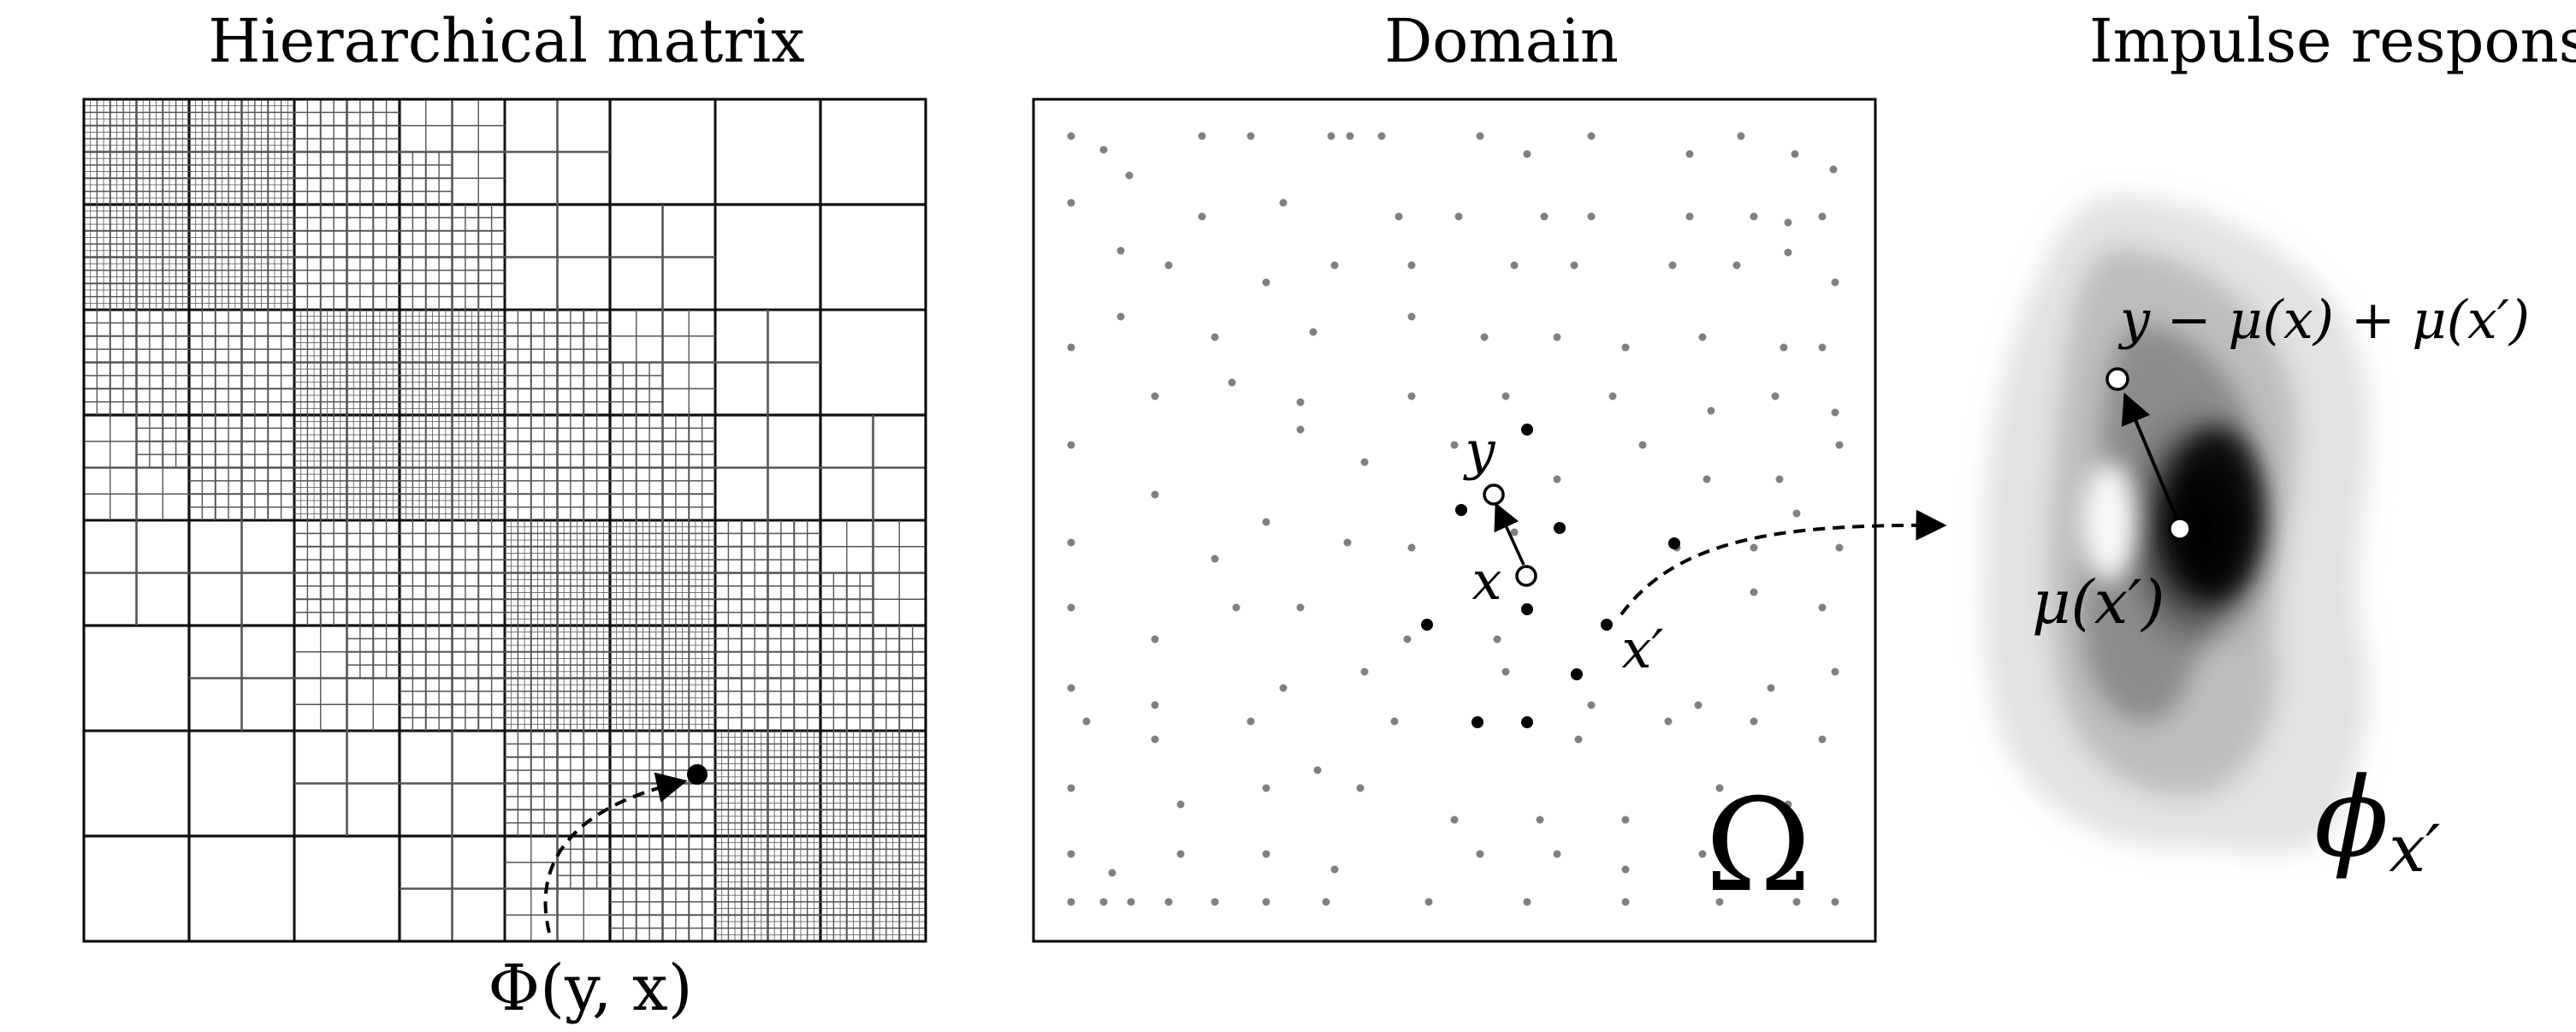 The height and width of the screenshot is (1032, 2576). I want to click on label-omega: Ω, so click(1758, 846).